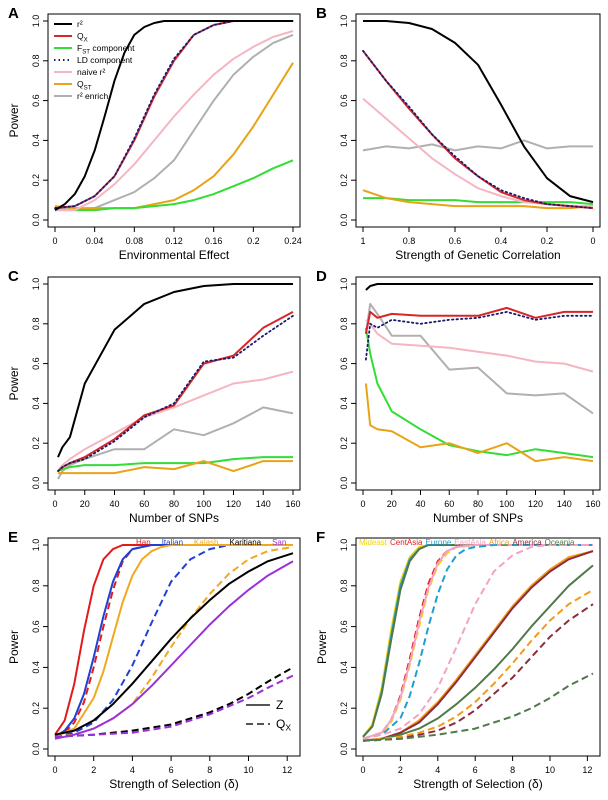 The image size is (608, 800). I want to click on population-label: Han, so click(143, 542).